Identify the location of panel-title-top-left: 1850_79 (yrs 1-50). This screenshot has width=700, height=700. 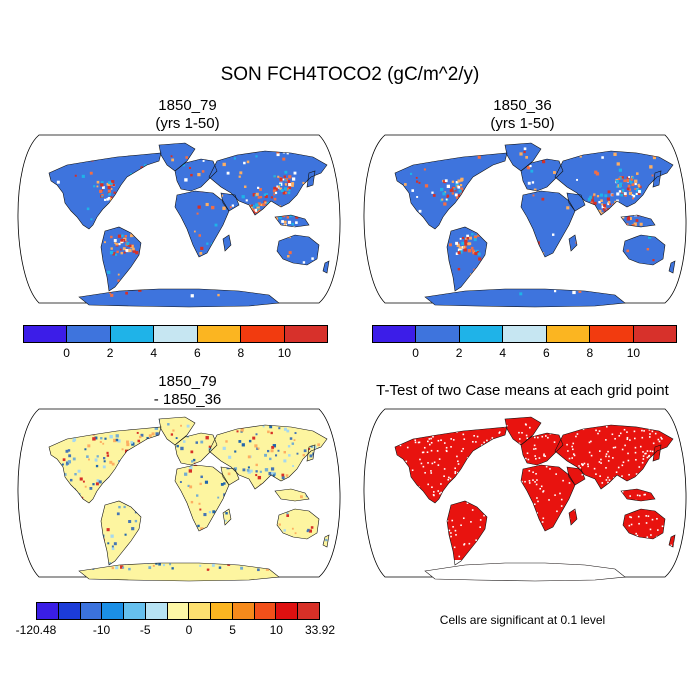
(187, 115).